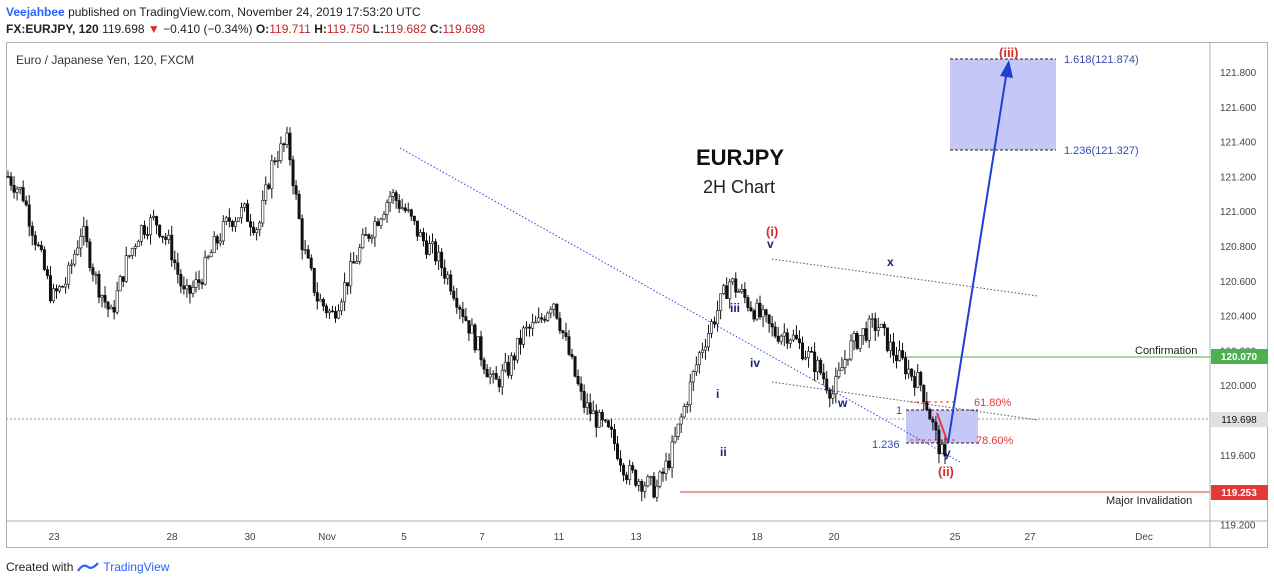 This screenshot has width=1274, height=586. Describe the element at coordinates (136, 567) in the screenshot. I see `tradingview-brand: TradingView` at that location.